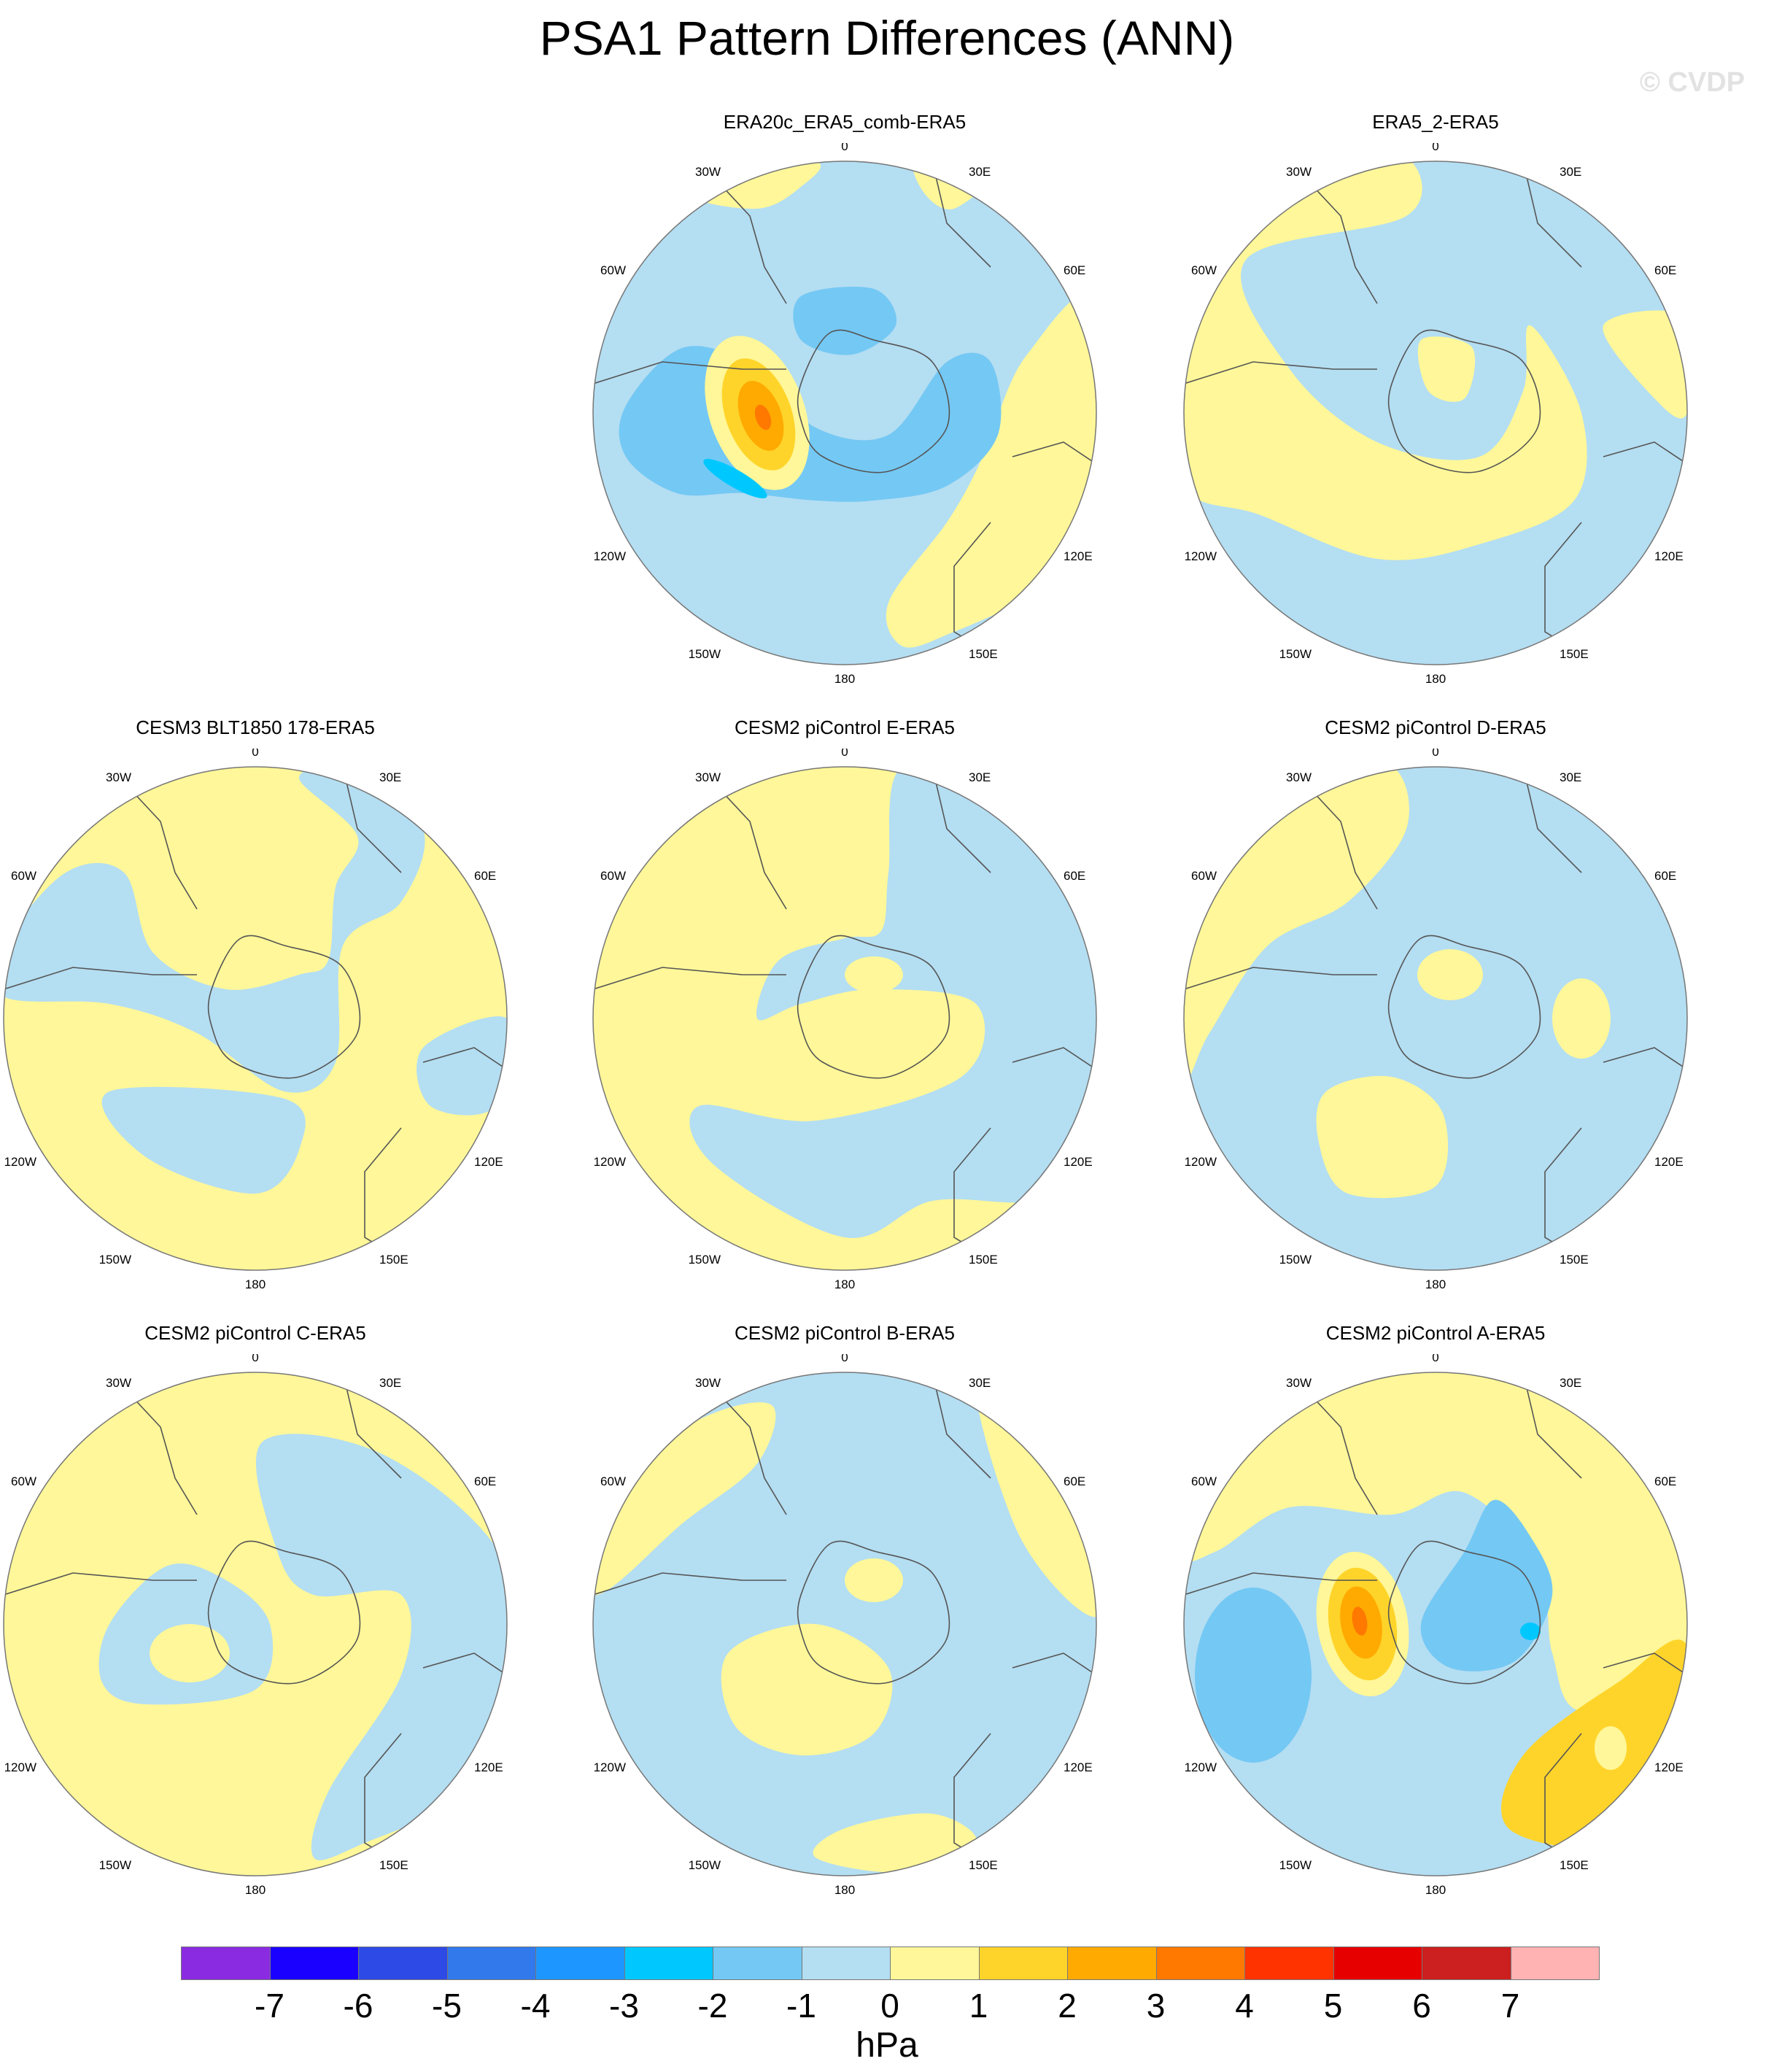  I want to click on panel-title: CESM2 piControl B-ERA5, so click(845, 1333).